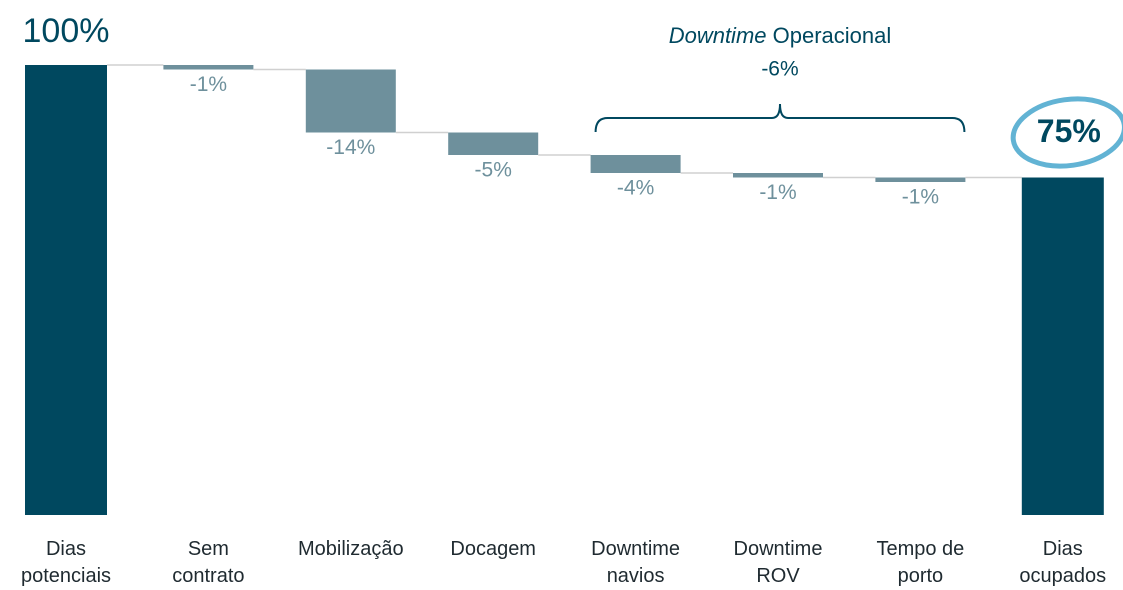  What do you see at coordinates (779, 69) in the screenshot?
I see `annotation-value: -6%` at bounding box center [779, 69].